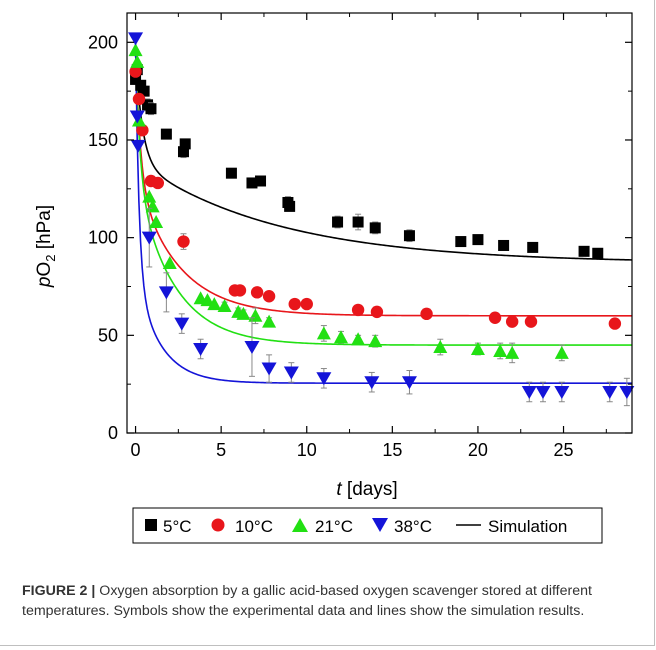  I want to click on legend: 5°C 10°C 21°C 38°C Simulation, so click(367, 525).